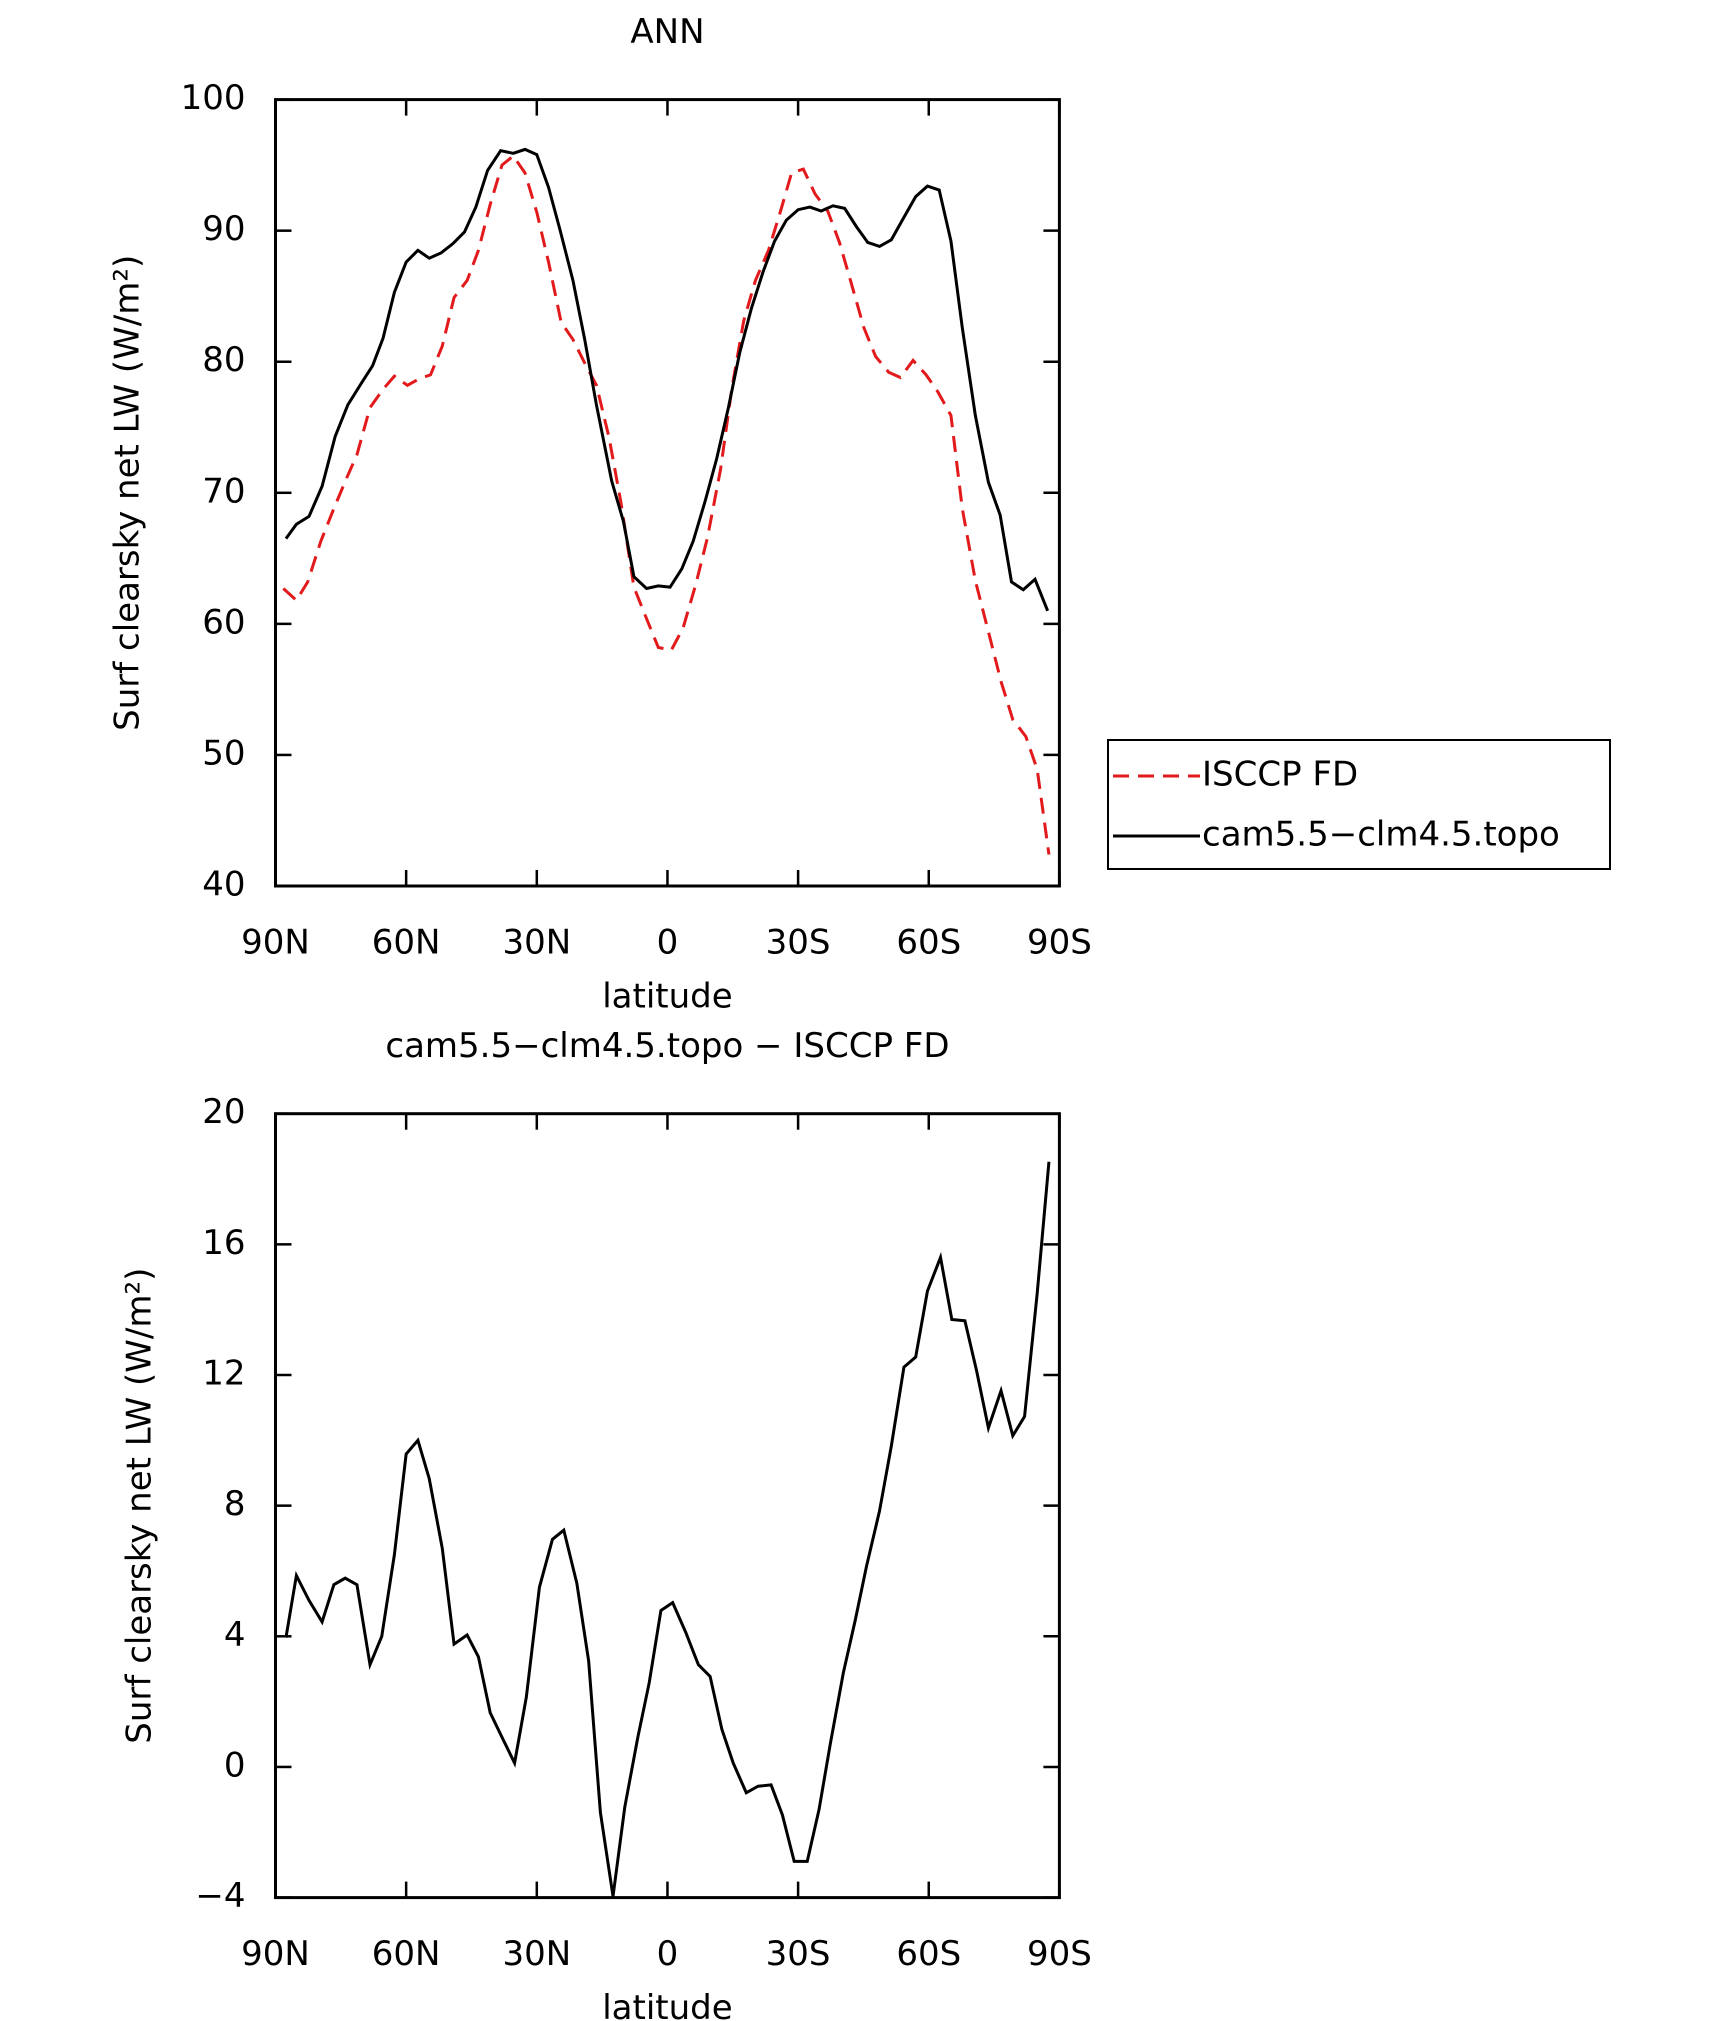 Image resolution: width=1710 pixels, height=2021 pixels. I want to click on y-tick-label: 20, so click(223, 1112).